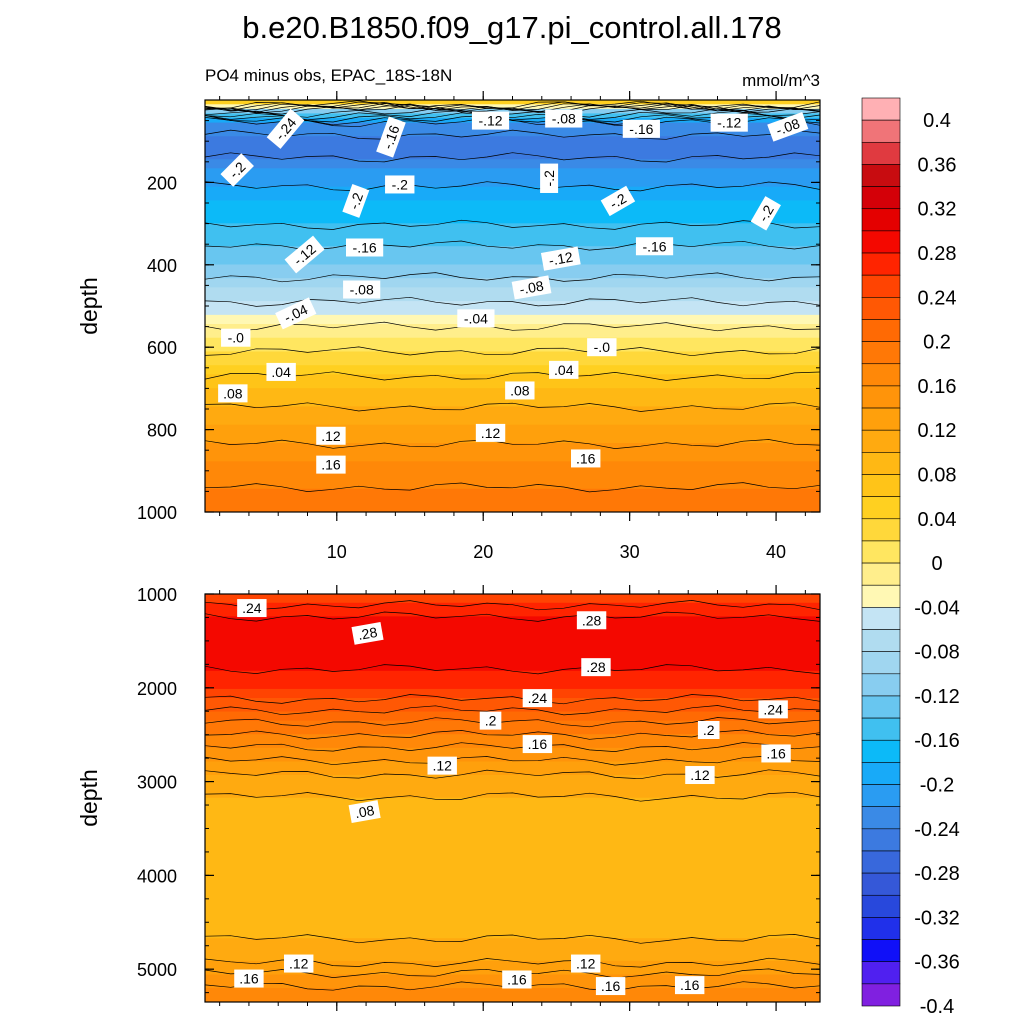 The image size is (1024, 1024). What do you see at coordinates (937, 431) in the screenshot?
I see `colorbar-tick-label: 0.12` at bounding box center [937, 431].